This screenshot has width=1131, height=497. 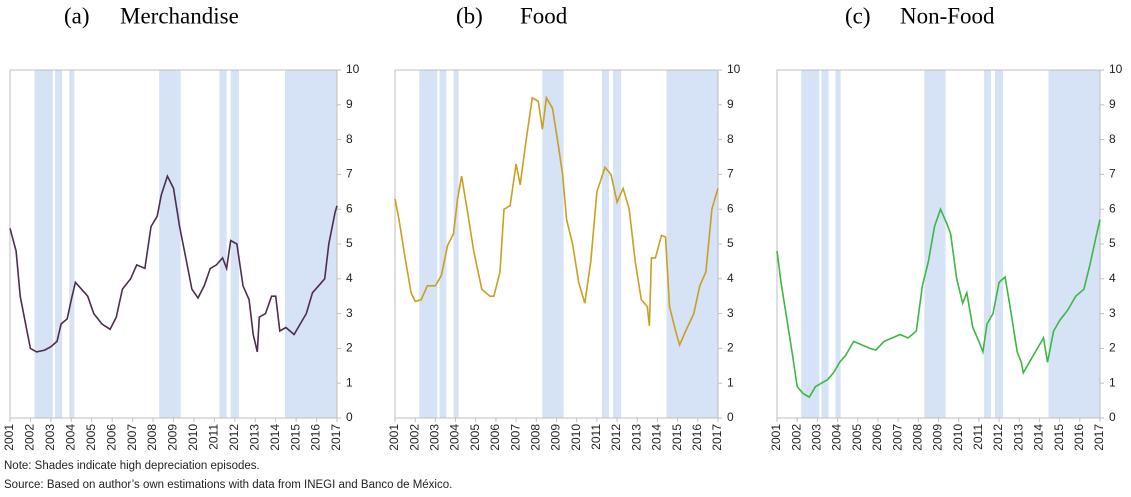 What do you see at coordinates (469, 15) in the screenshot?
I see `panel-label: (b)` at bounding box center [469, 15].